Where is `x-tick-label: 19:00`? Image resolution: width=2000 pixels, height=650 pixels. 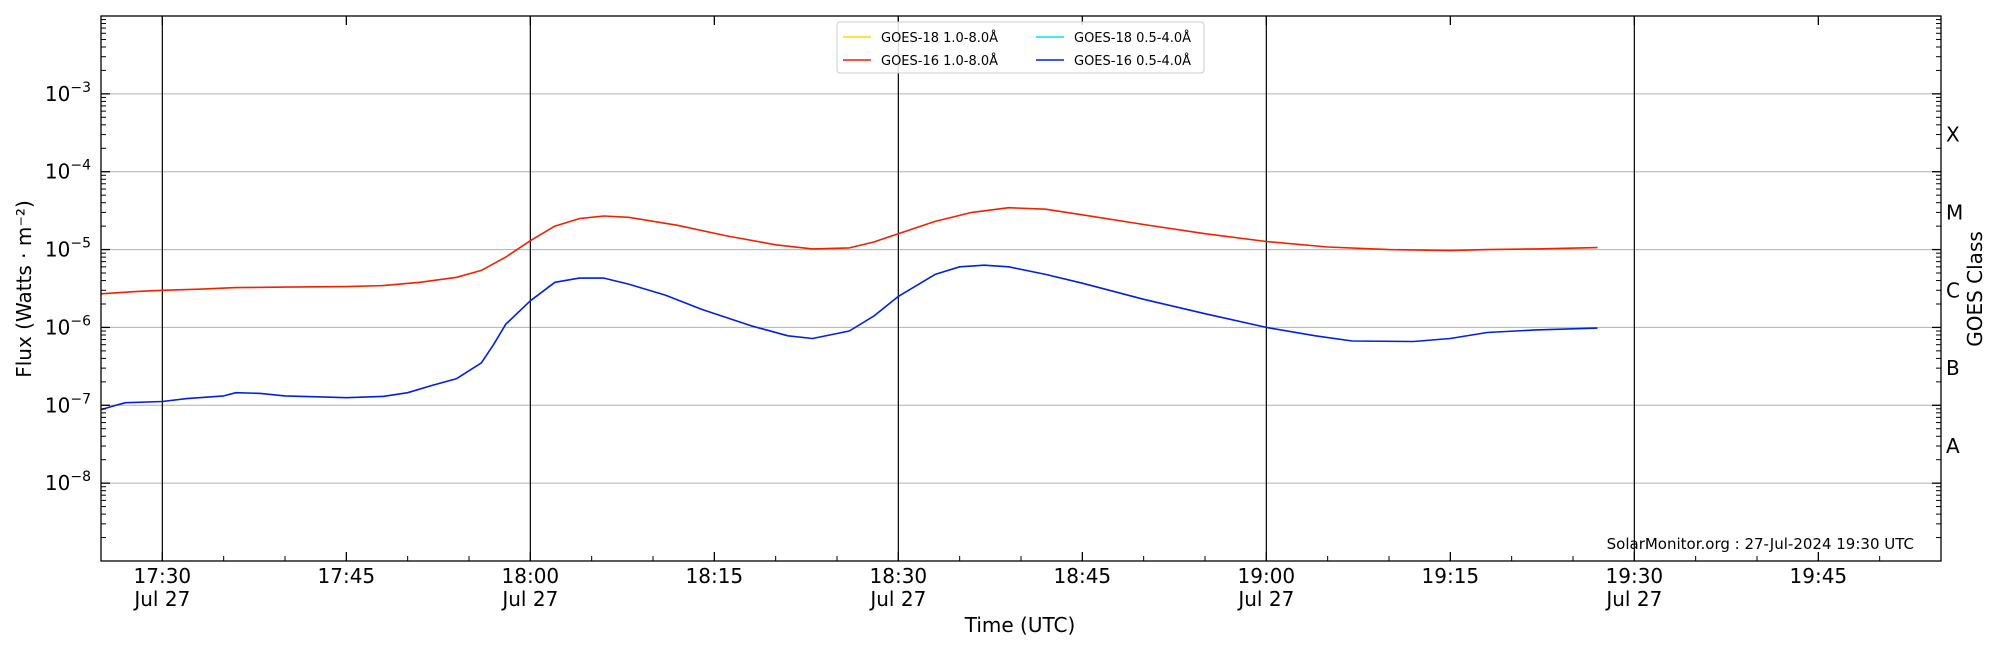
x-tick-label: 19:00 is located at coordinates (1267, 576).